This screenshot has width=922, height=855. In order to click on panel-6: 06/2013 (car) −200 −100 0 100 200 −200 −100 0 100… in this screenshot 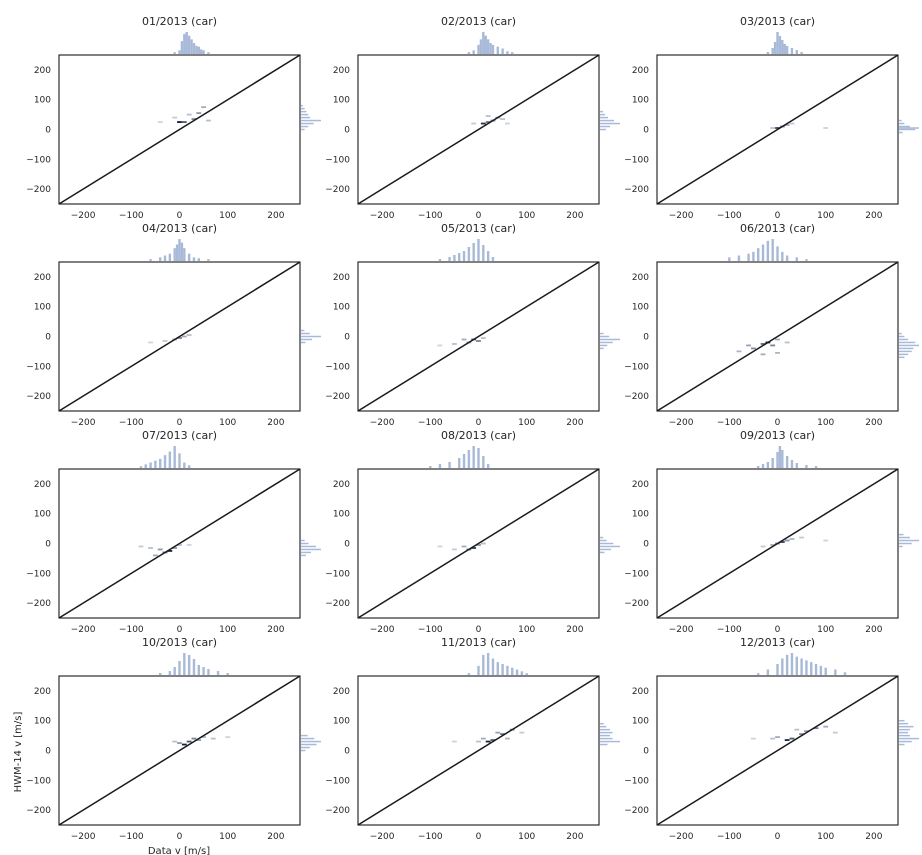, I will do `click(771, 325)`.